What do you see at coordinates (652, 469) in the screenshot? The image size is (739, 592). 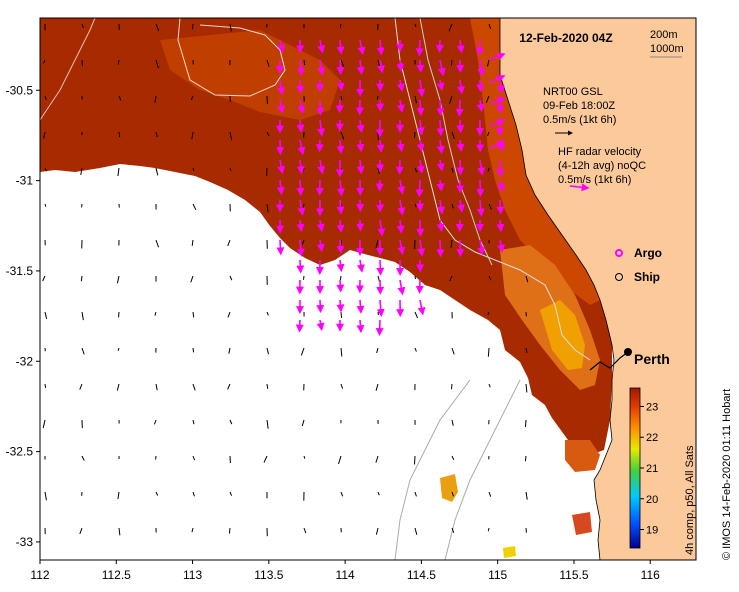 I see `colorbar-tick-label: 21` at bounding box center [652, 469].